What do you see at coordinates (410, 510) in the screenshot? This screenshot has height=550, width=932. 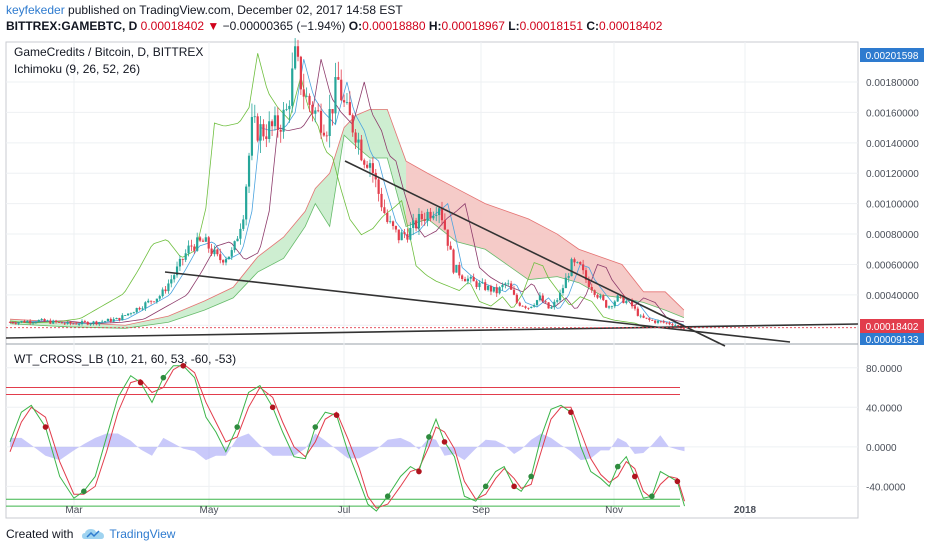 I see `time-axis: Mar May Jul Sep Nov 2018` at bounding box center [410, 510].